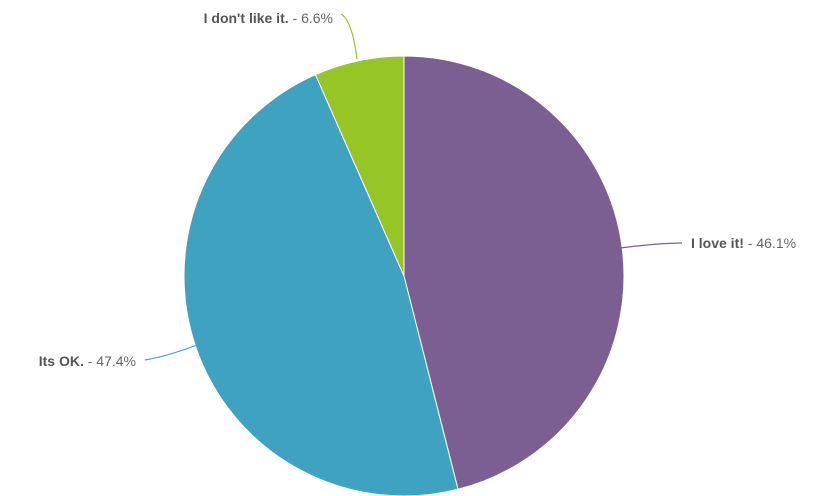 Image resolution: width=826 pixels, height=496 pixels. I want to click on slice-label-love: I love it! - 46.1%, so click(743, 243).